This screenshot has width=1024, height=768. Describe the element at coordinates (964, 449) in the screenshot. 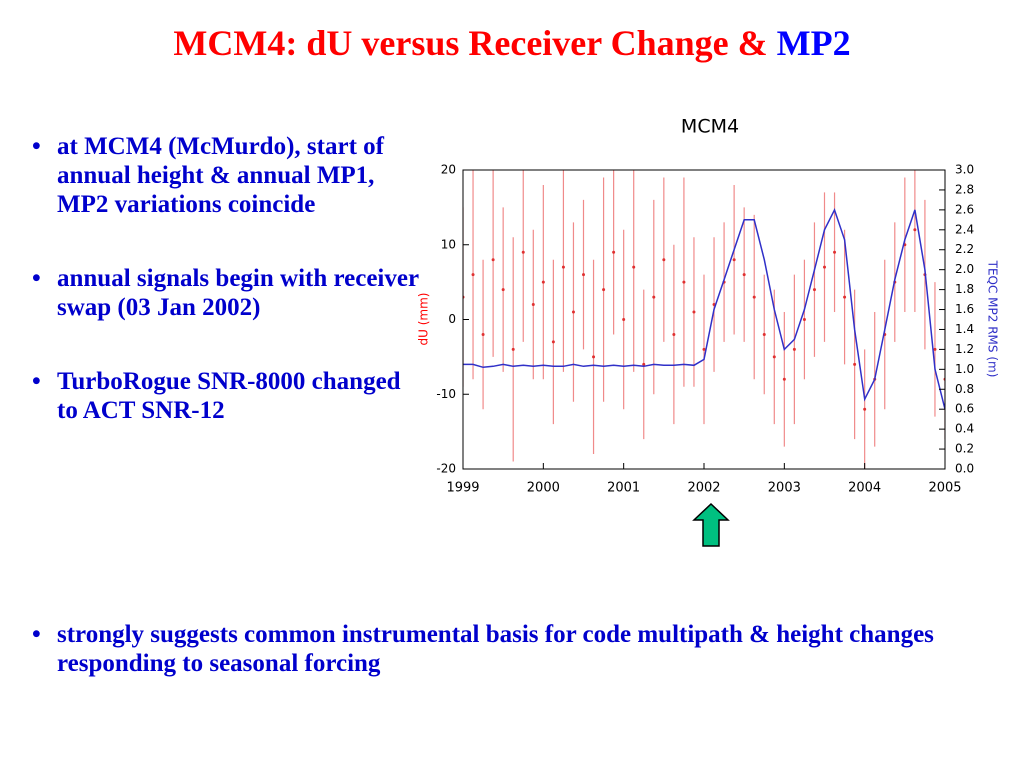

I see `y2-tick-label: 0.2` at that location.